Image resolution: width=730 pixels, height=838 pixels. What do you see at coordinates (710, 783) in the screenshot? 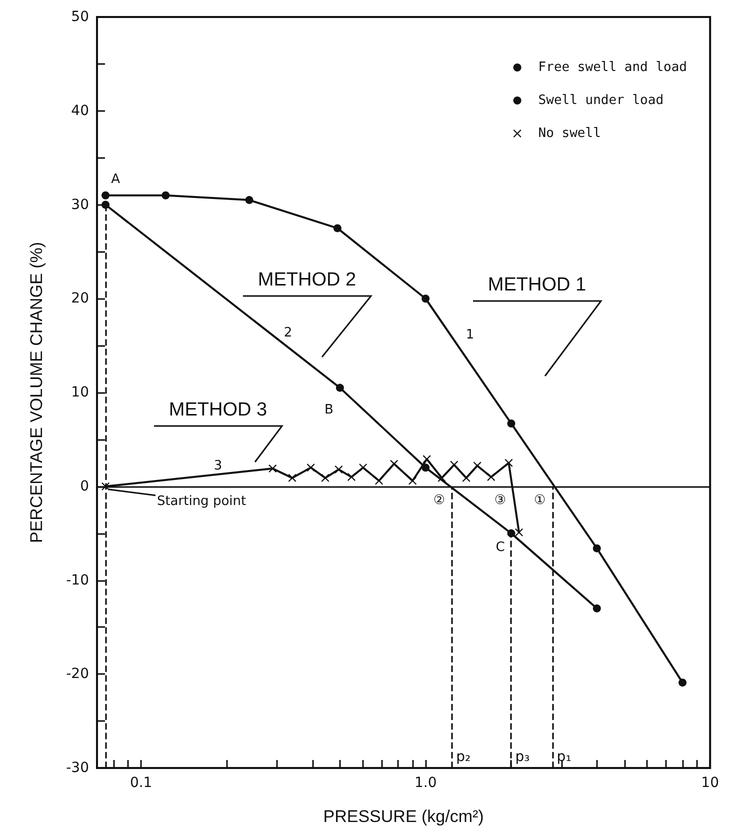
I see `x-tick-label: 10` at bounding box center [710, 783].